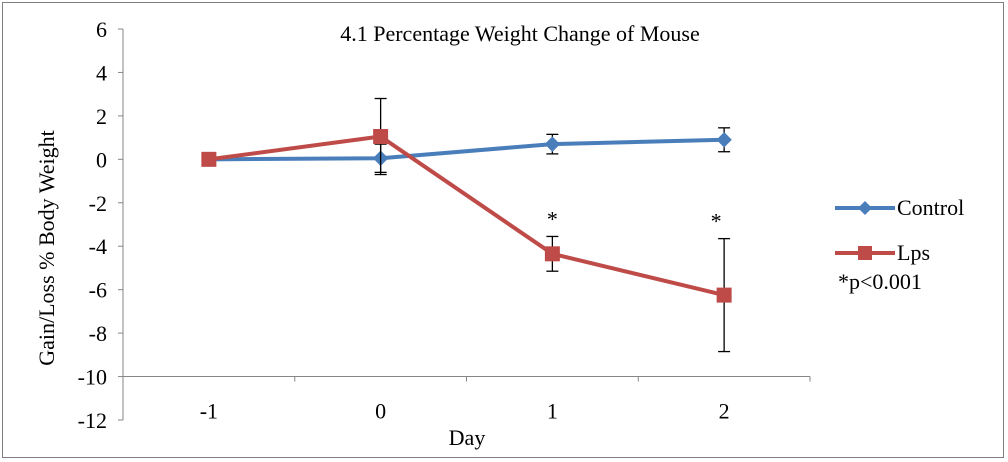 The width and height of the screenshot is (1008, 462). What do you see at coordinates (467, 437) in the screenshot?
I see `x-axis-title: Day` at bounding box center [467, 437].